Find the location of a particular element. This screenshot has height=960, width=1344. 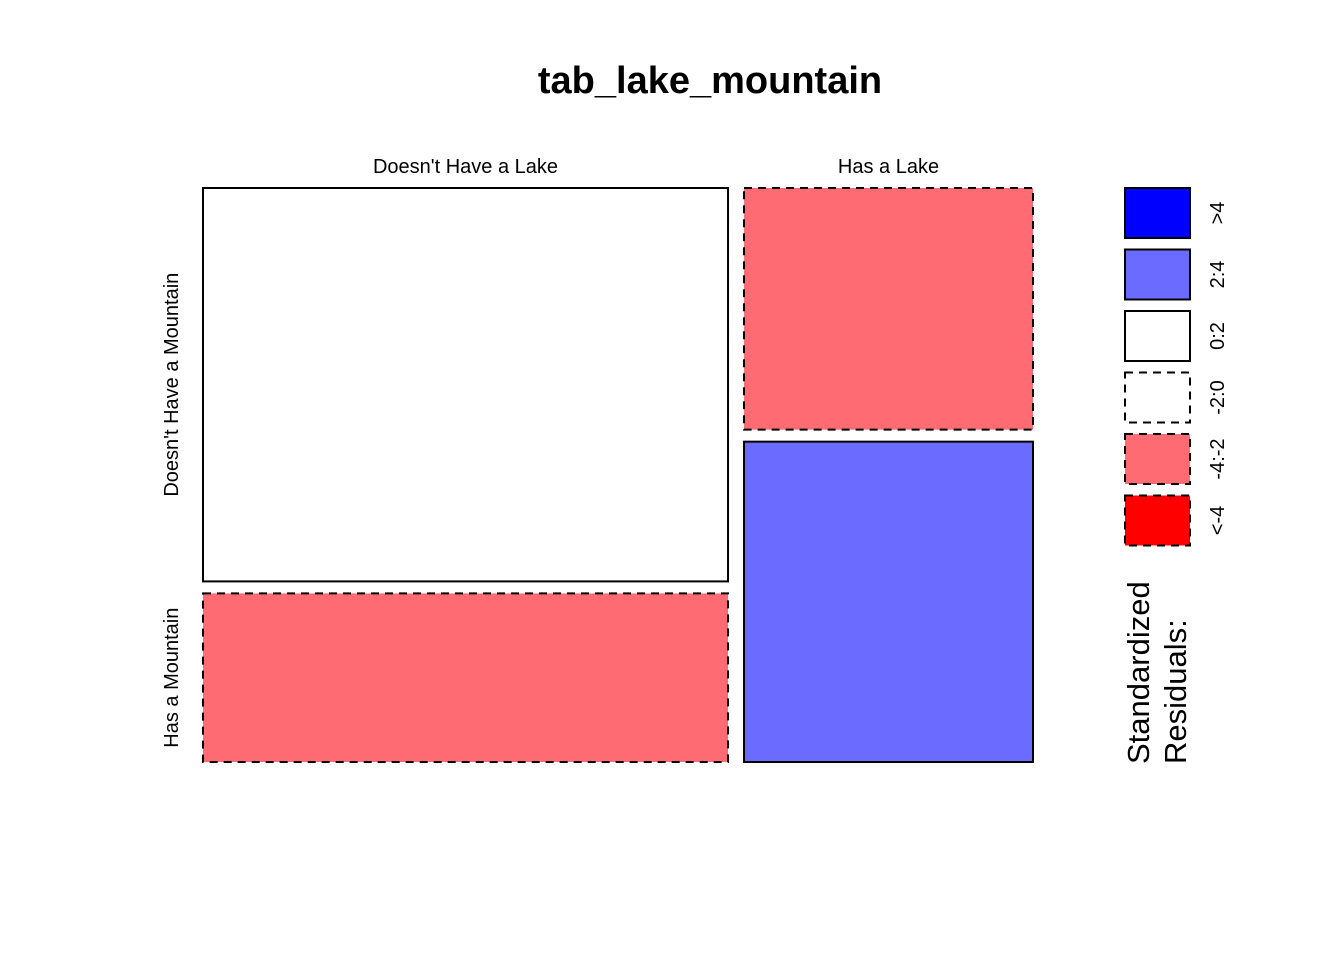

legend-entries: >4 2:4 0:2 -2:0 -4:-2 <-4 is located at coordinates (1176, 367).